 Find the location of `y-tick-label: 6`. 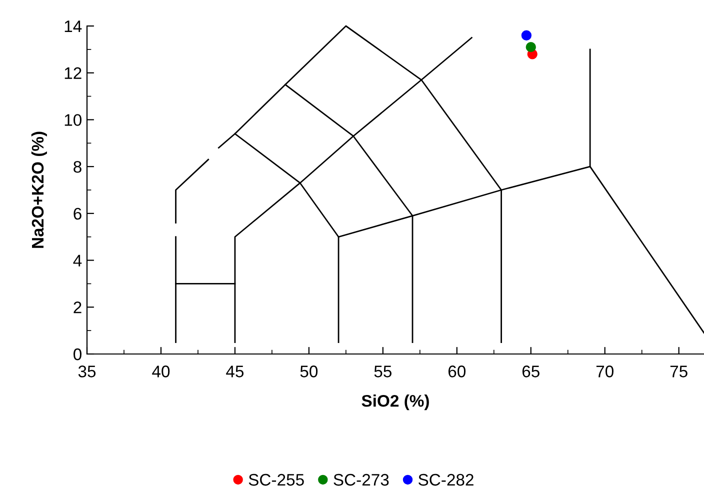

y-tick-label: 6 is located at coordinates (78, 214).